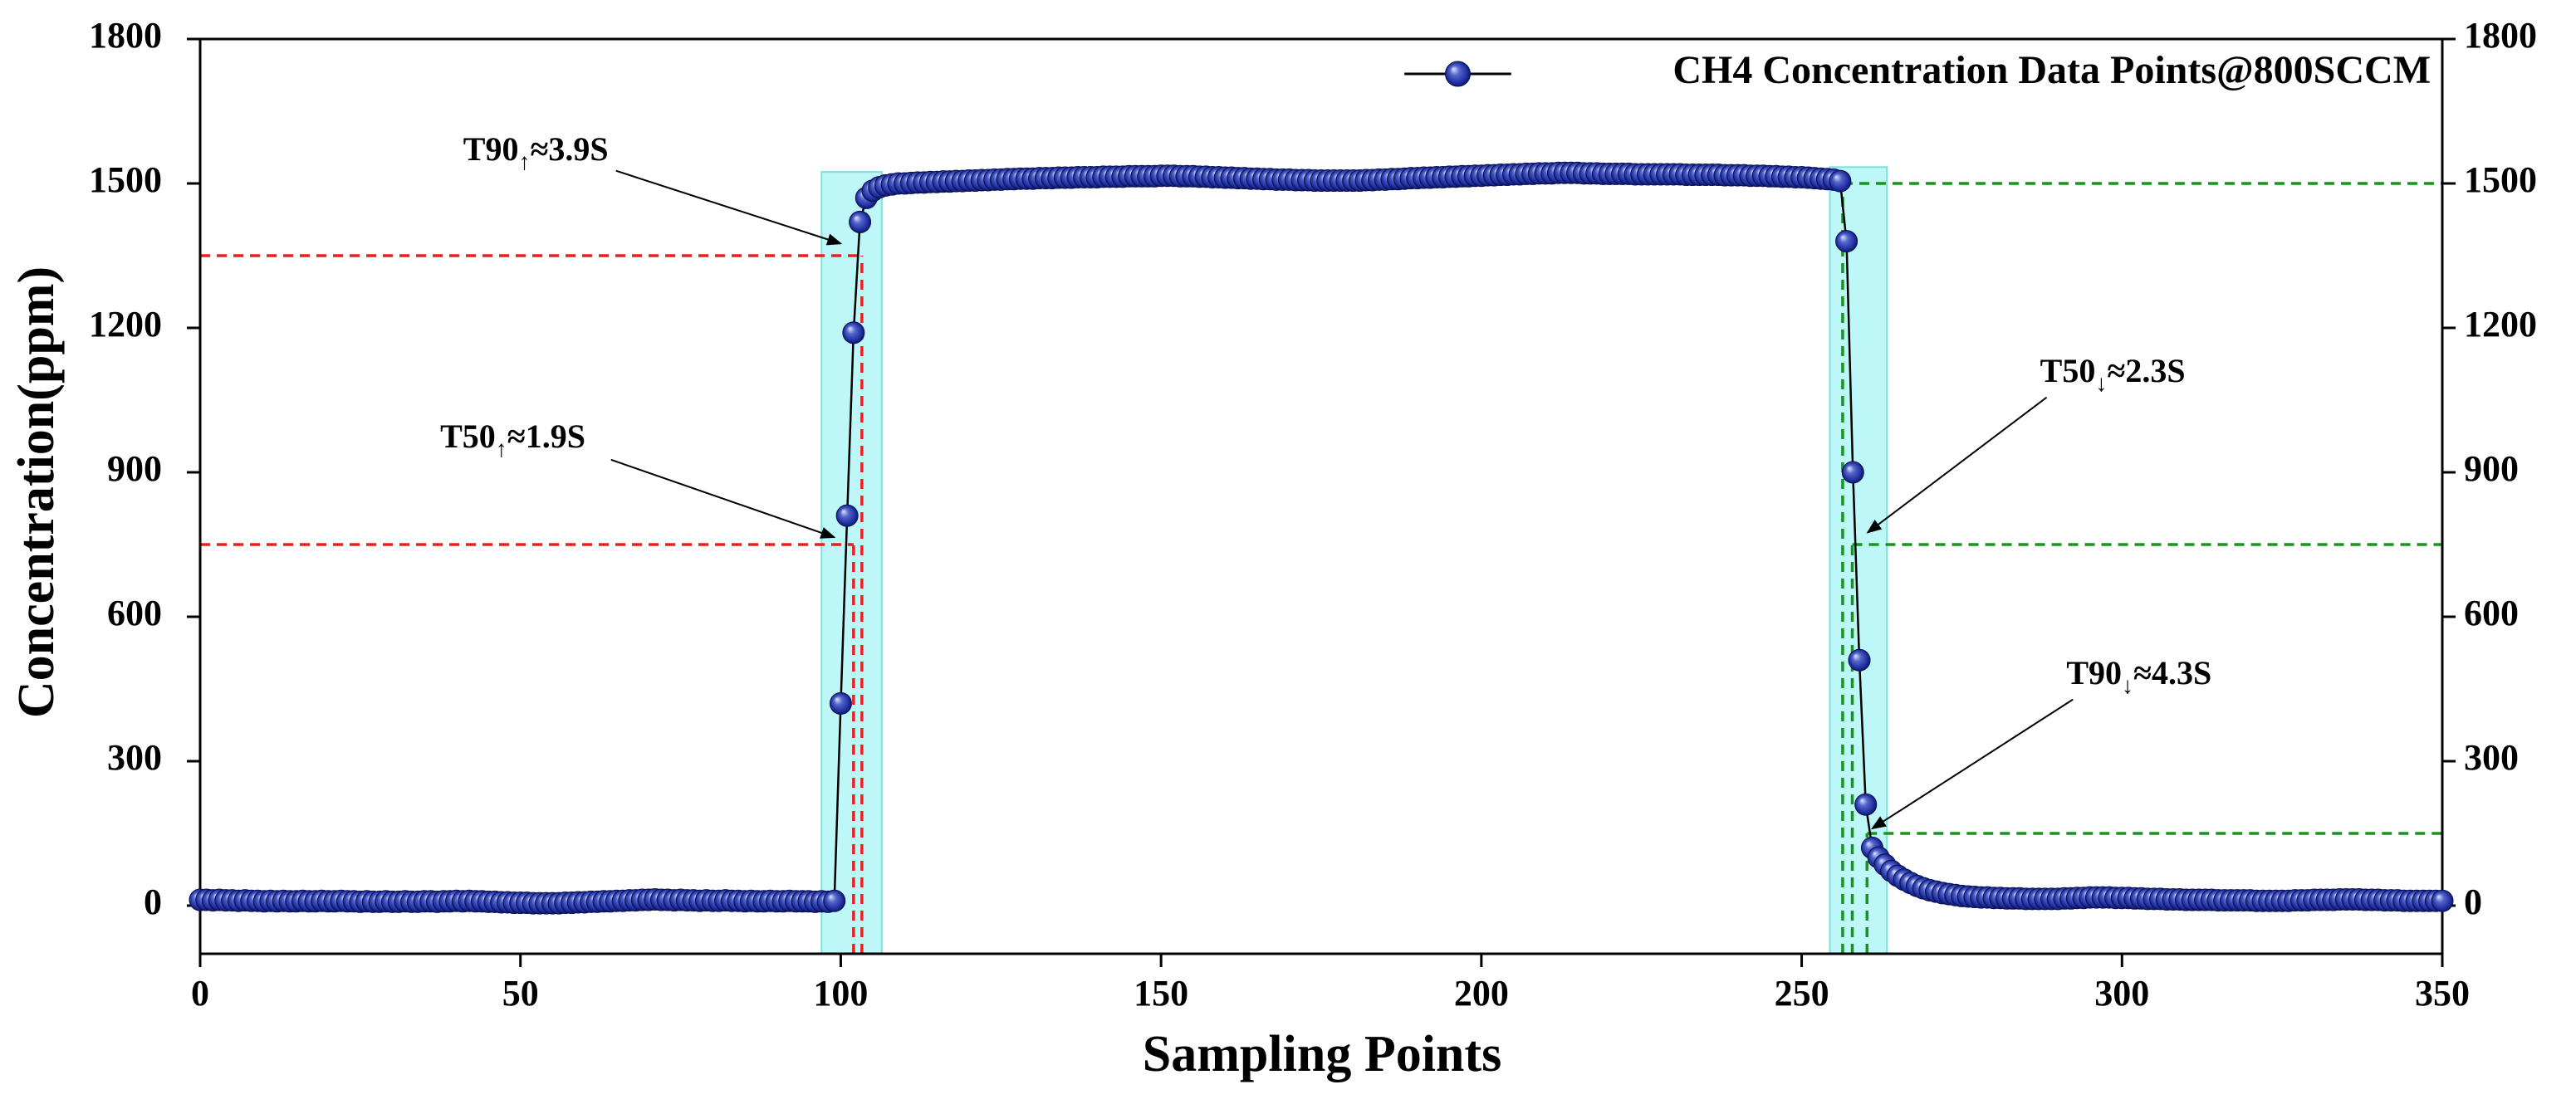 Image resolution: width=2576 pixels, height=1109 pixels. I want to click on x-tick-label: 200, so click(1481, 994).